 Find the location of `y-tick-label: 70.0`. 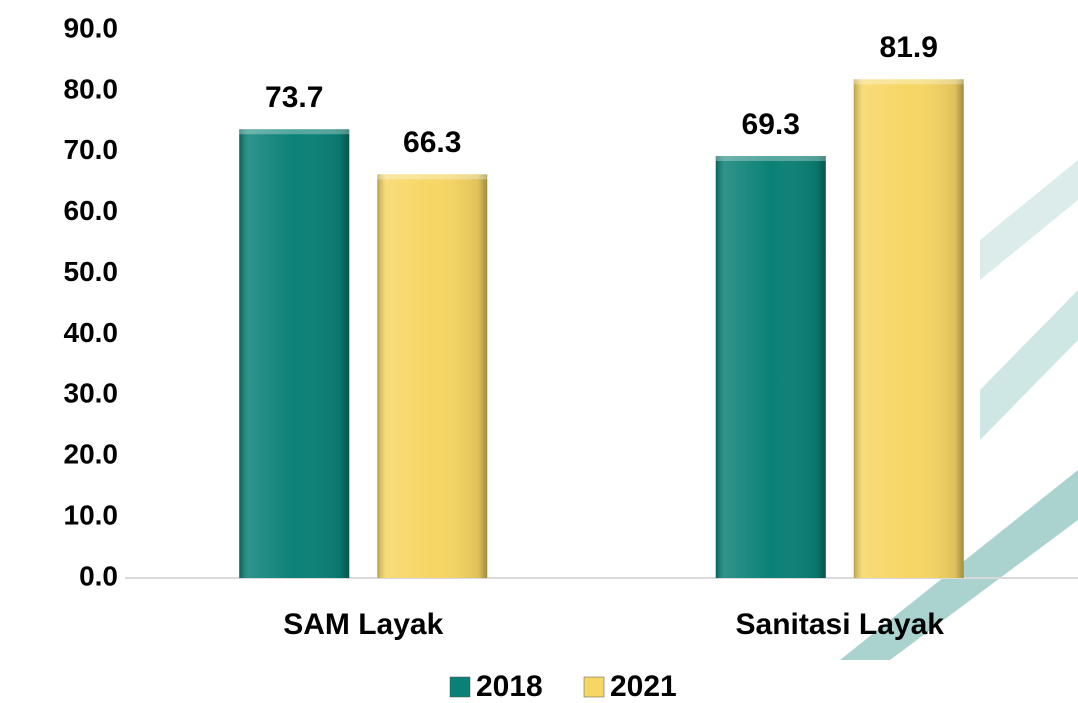

y-tick-label: 70.0 is located at coordinates (91, 149).